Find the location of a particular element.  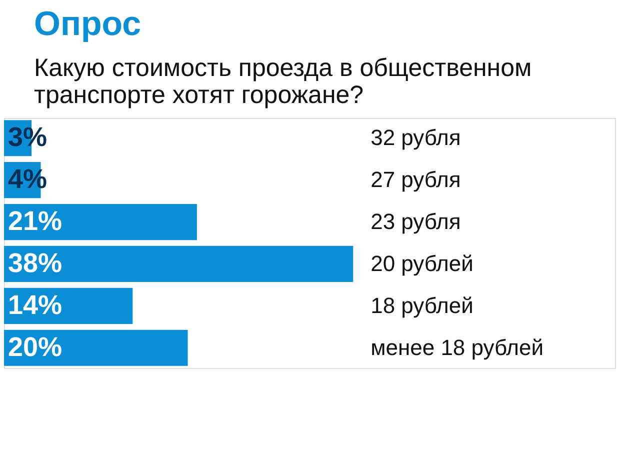

chart-title: Опрос is located at coordinates (87, 24).